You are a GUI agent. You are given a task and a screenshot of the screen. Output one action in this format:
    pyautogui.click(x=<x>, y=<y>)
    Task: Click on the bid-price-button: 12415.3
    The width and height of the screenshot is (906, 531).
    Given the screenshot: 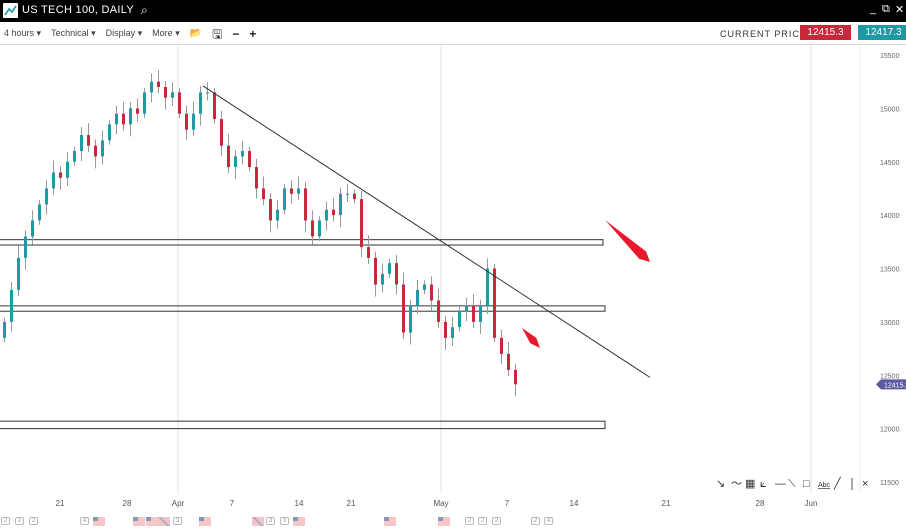 What is the action you would take?
    pyautogui.click(x=825, y=32)
    